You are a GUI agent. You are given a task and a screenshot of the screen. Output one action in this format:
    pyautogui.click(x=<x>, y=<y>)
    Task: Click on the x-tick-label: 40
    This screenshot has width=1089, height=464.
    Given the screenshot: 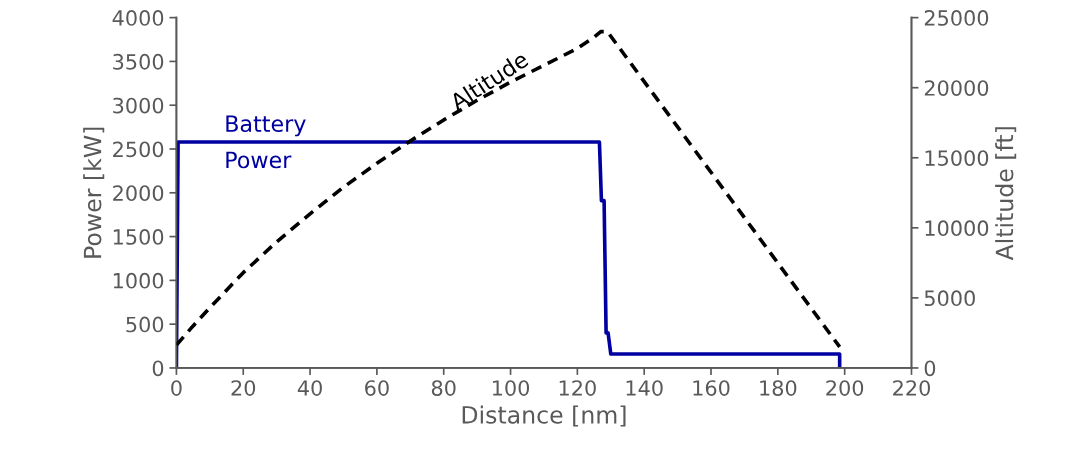 What is the action you would take?
    pyautogui.click(x=309, y=388)
    